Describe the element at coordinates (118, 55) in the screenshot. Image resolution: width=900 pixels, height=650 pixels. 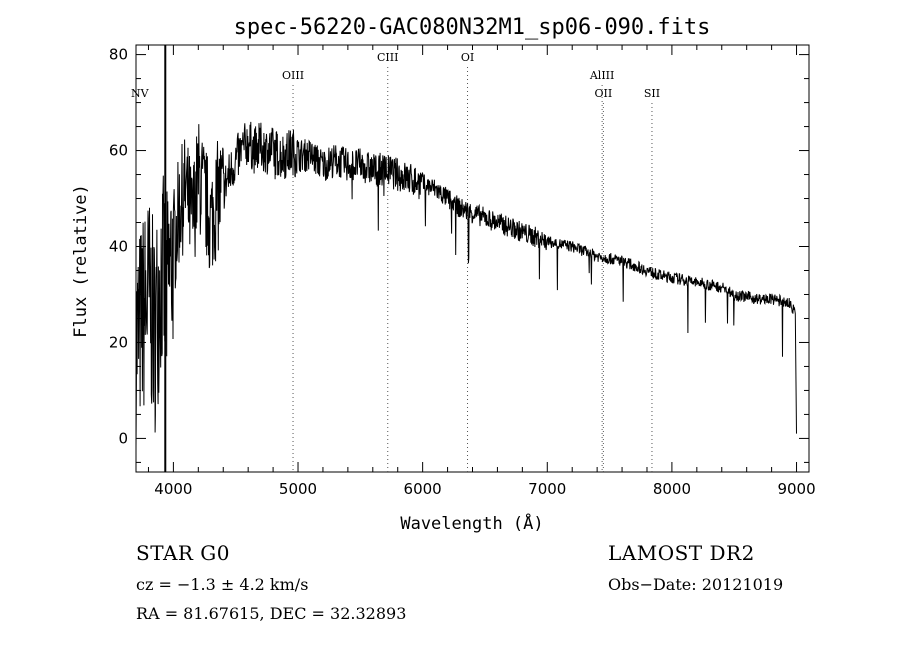
I see `y-tick-label: 80` at that location.